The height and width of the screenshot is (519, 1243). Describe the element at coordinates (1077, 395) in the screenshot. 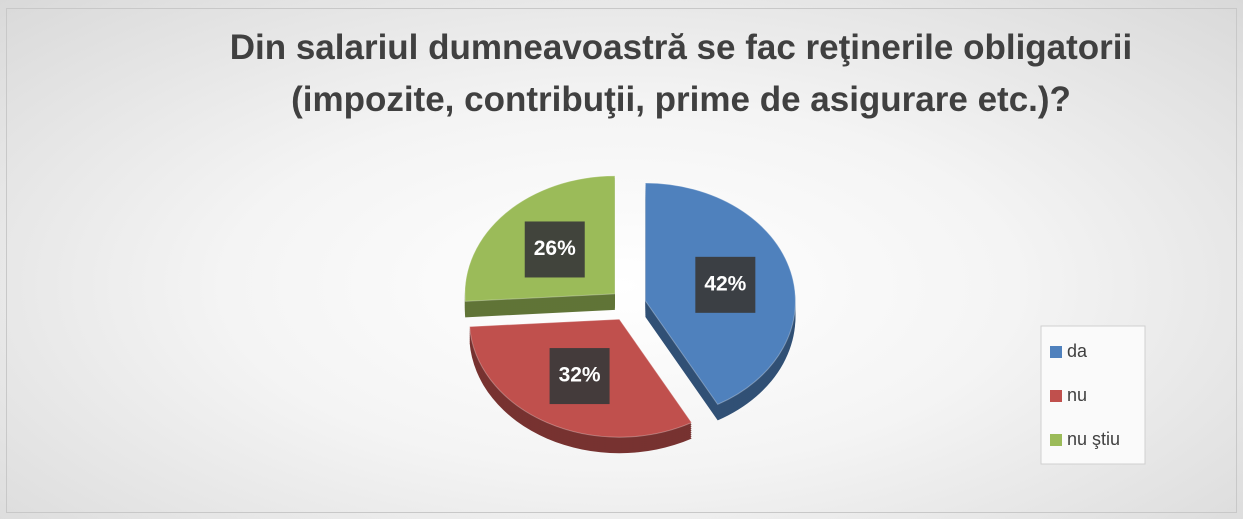

I see `legend-label: nu` at that location.